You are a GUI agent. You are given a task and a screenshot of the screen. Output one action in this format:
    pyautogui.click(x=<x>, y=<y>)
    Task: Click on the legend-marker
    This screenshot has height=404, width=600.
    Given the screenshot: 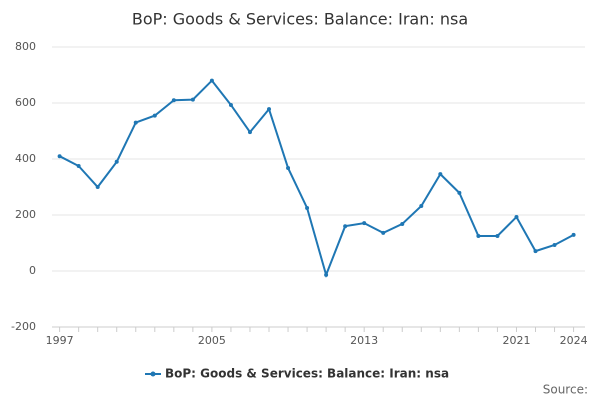 What is the action you would take?
    pyautogui.click(x=153, y=374)
    